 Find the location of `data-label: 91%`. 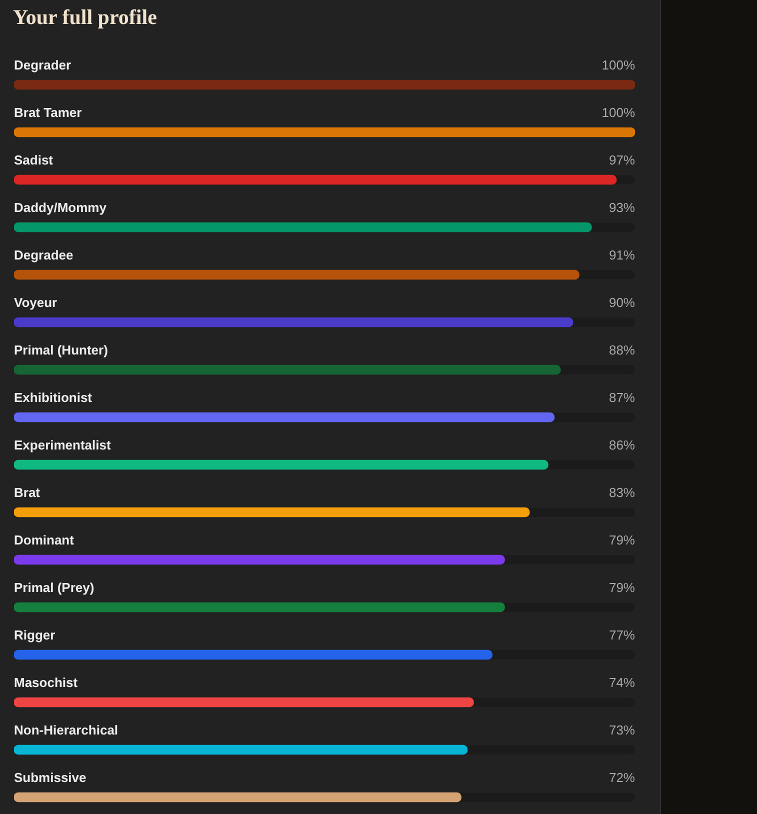

data-label: 91% is located at coordinates (622, 254).